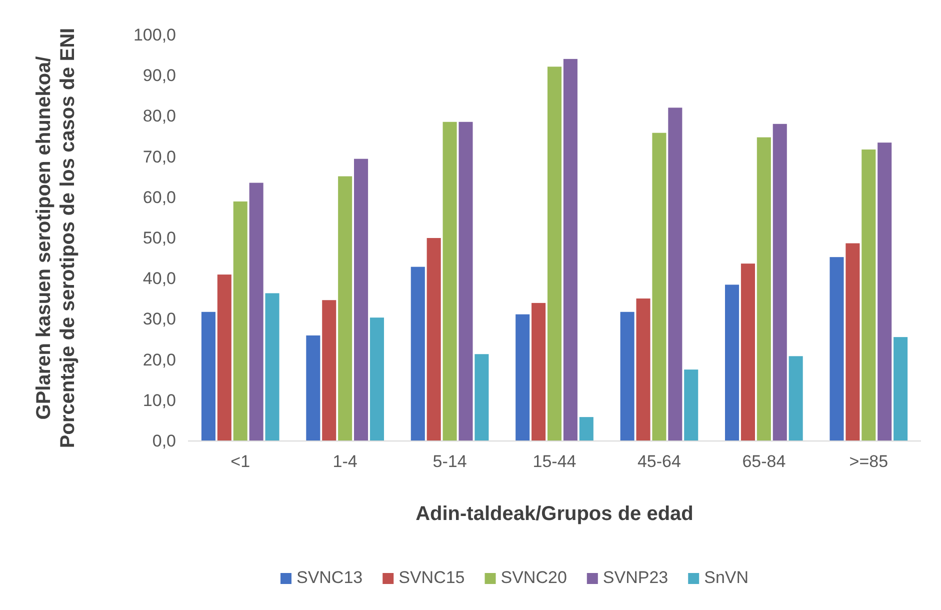 Image resolution: width=941 pixels, height=610 pixels. What do you see at coordinates (345, 462) in the screenshot?
I see `x-tick-label: 1-4` at bounding box center [345, 462].